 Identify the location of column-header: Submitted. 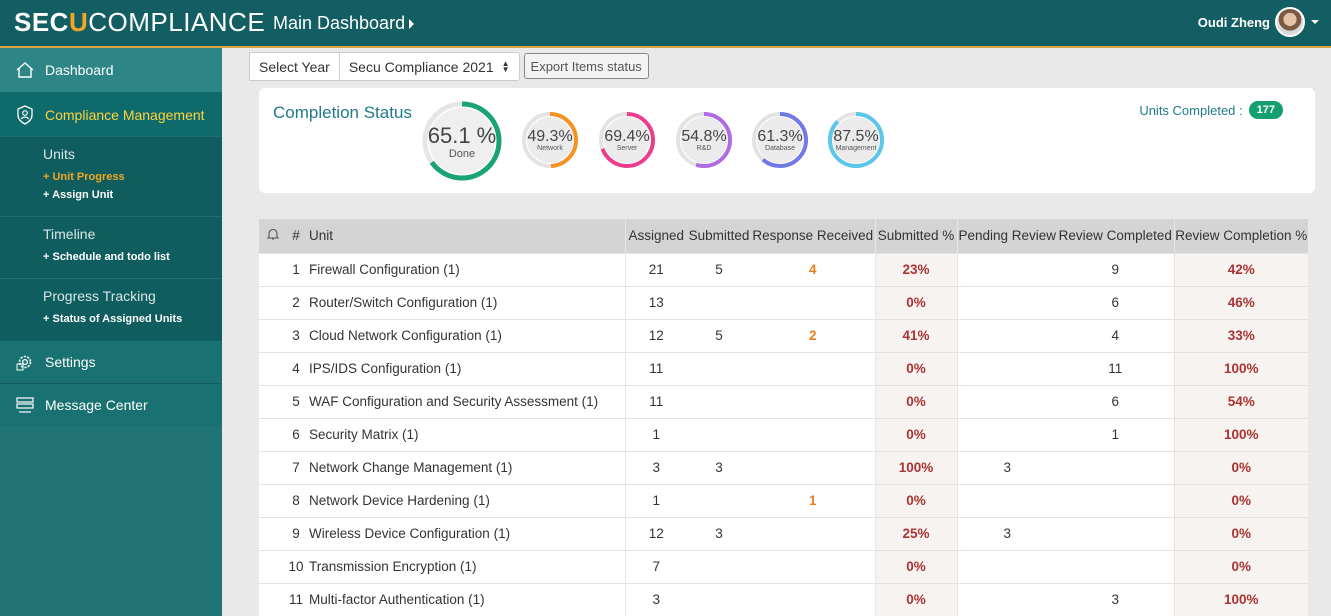
(719, 236).